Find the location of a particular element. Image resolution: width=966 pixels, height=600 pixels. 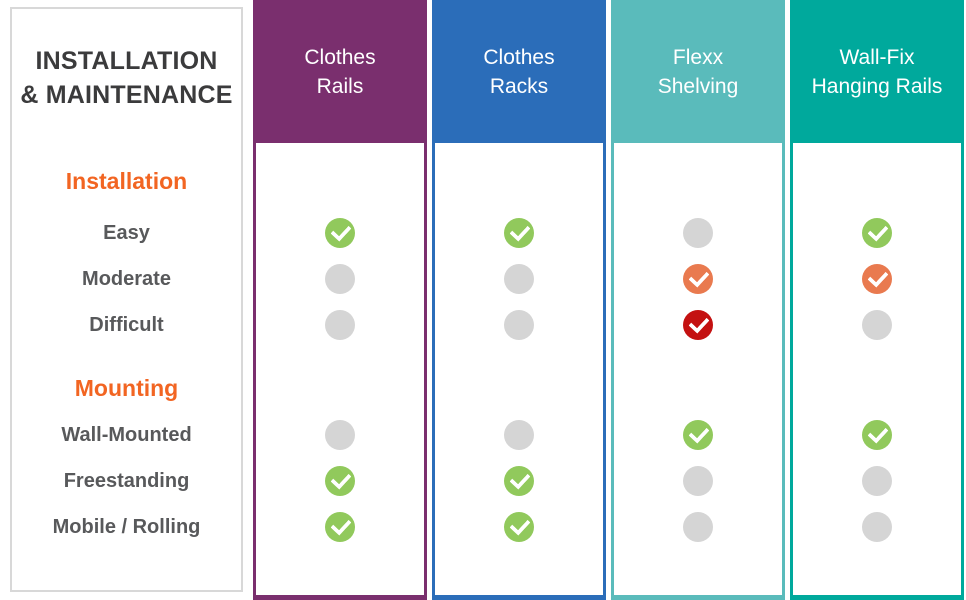

section-heading-mounting: Mounting is located at coordinates (126, 388).